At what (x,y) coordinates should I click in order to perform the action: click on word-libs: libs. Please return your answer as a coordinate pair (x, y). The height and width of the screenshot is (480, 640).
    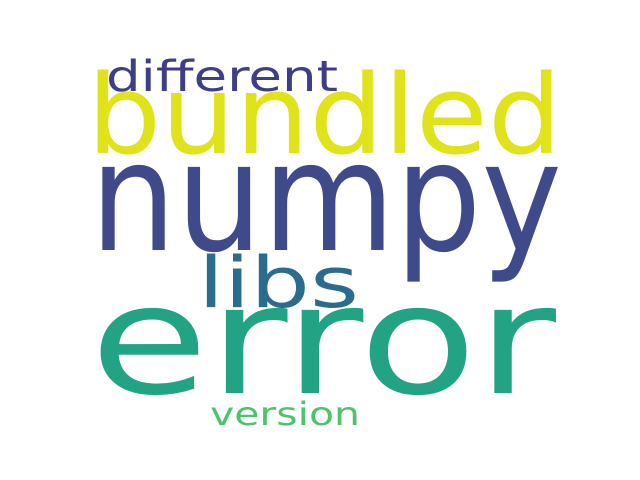
    Looking at the image, I should click on (278, 283).